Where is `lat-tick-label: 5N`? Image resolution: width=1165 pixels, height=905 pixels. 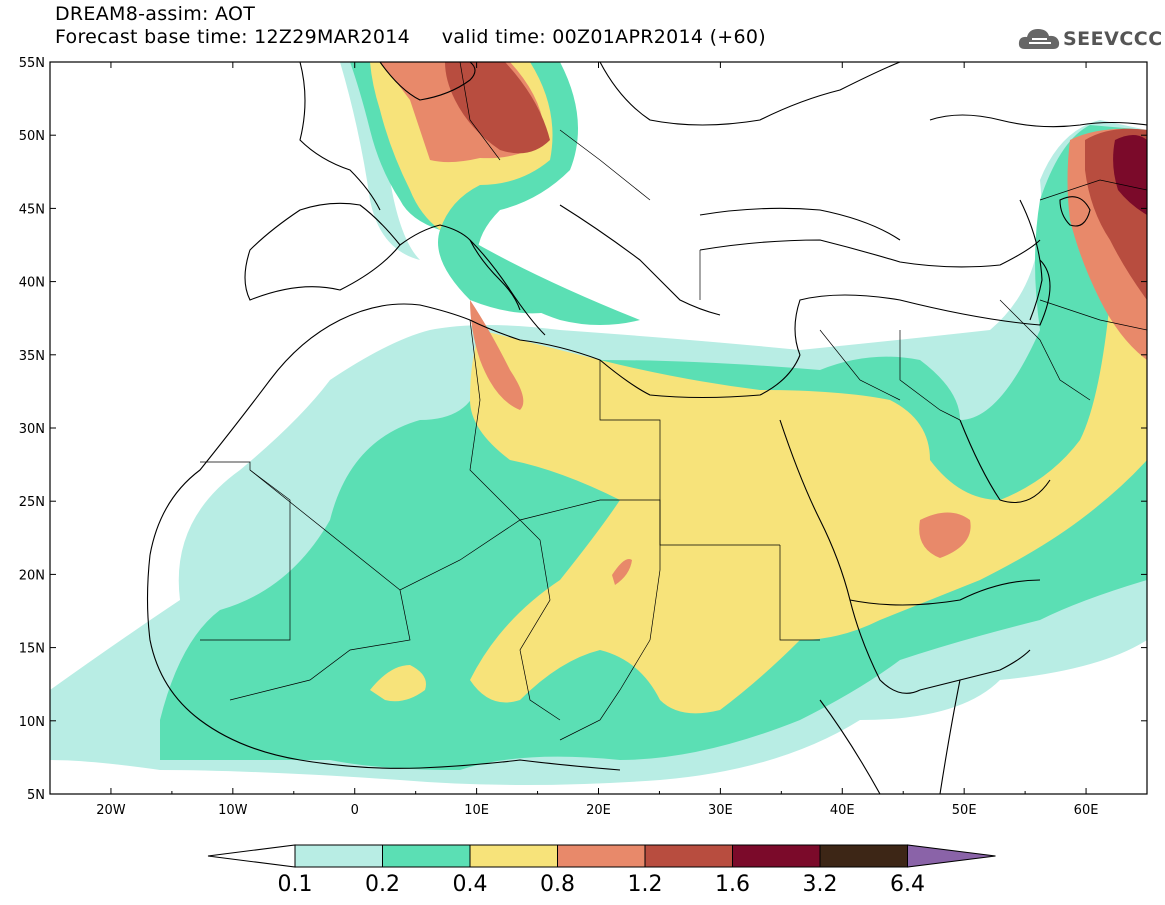
lat-tick-label: 5N is located at coordinates (36, 795).